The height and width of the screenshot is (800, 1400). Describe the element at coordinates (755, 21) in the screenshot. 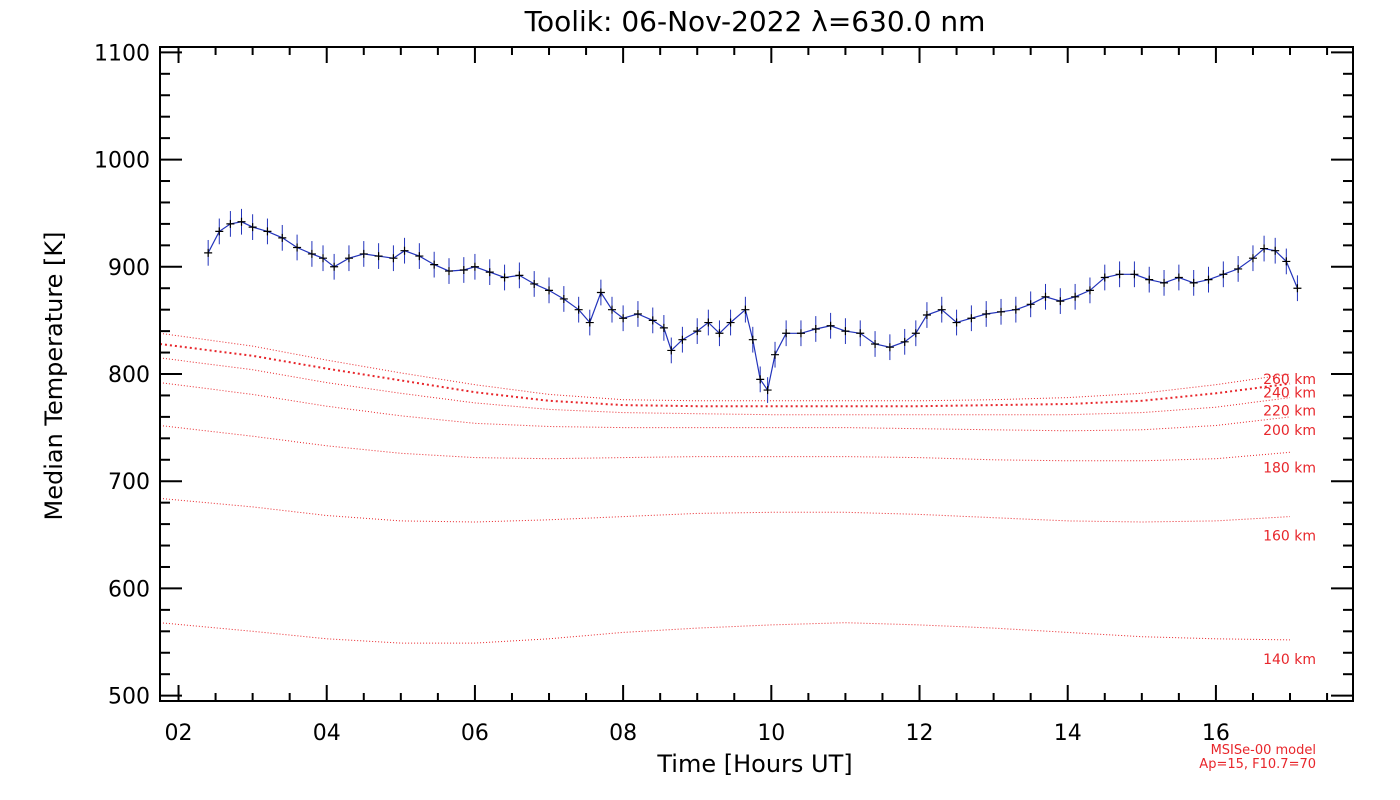

I see `chart-title: Toolik: 06-Nov-2022 λ=630.0 nm` at that location.